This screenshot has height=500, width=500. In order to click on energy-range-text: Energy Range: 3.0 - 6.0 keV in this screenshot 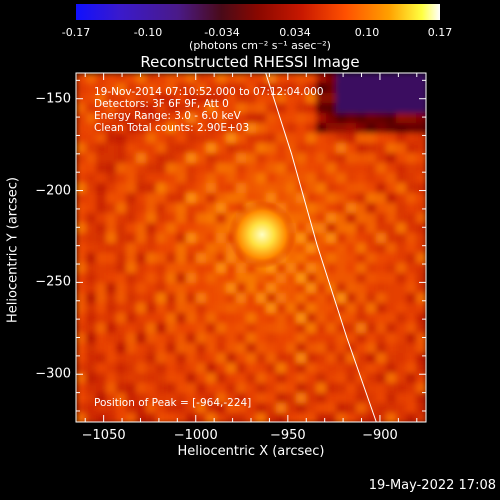, I will do `click(167, 116)`.